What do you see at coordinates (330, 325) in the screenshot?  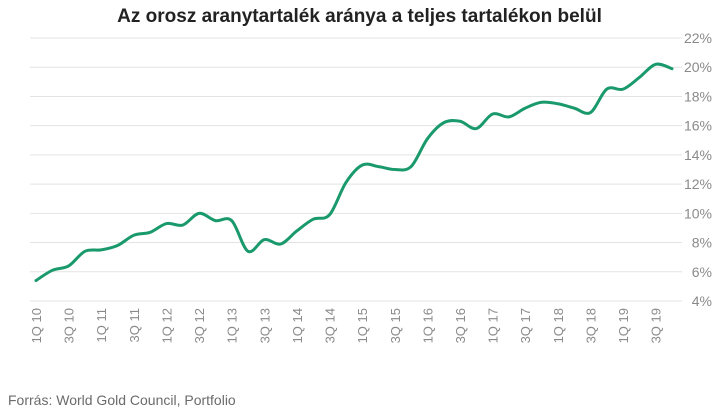 I see `x-tick-label: 3Q 14` at bounding box center [330, 325].